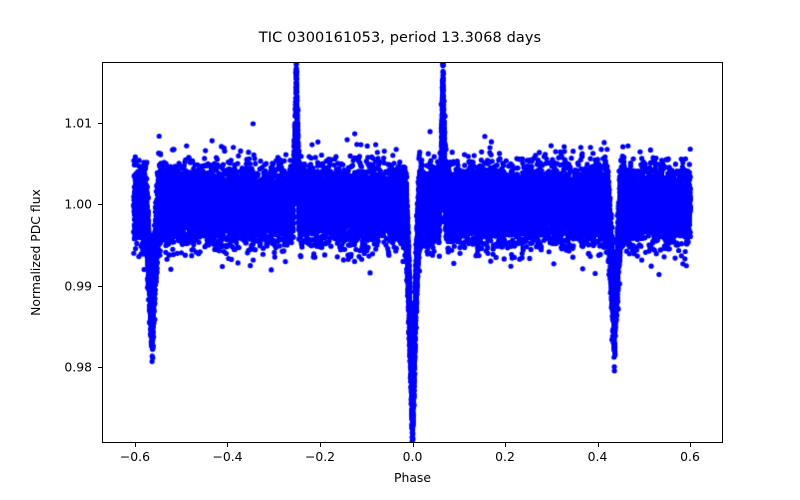 The width and height of the screenshot is (800, 500). I want to click on page-title: TIC 0300161053, period 13.3068 days, so click(400, 38).